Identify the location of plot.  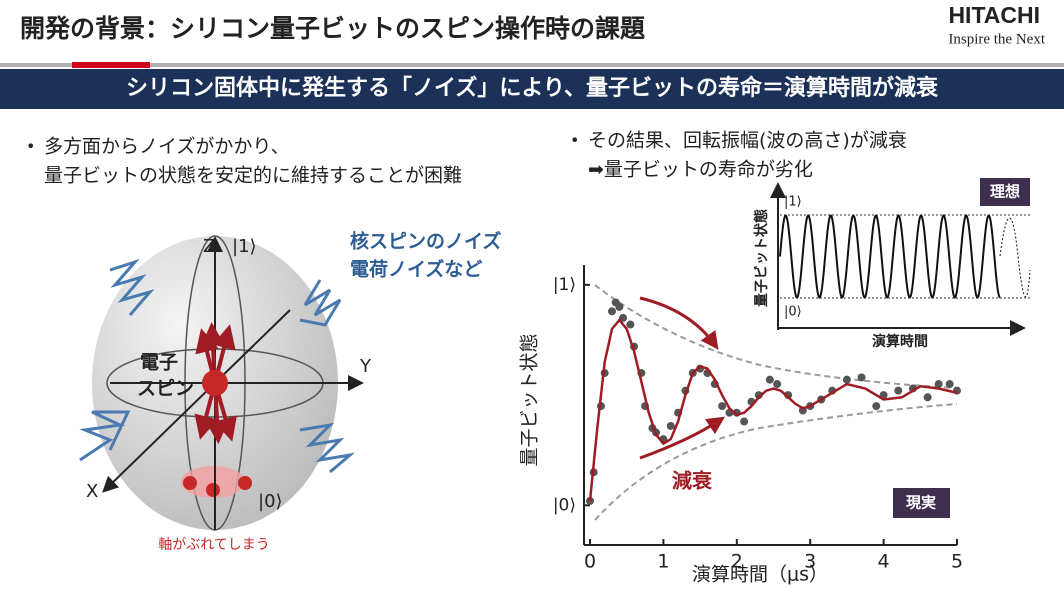
(776, 402).